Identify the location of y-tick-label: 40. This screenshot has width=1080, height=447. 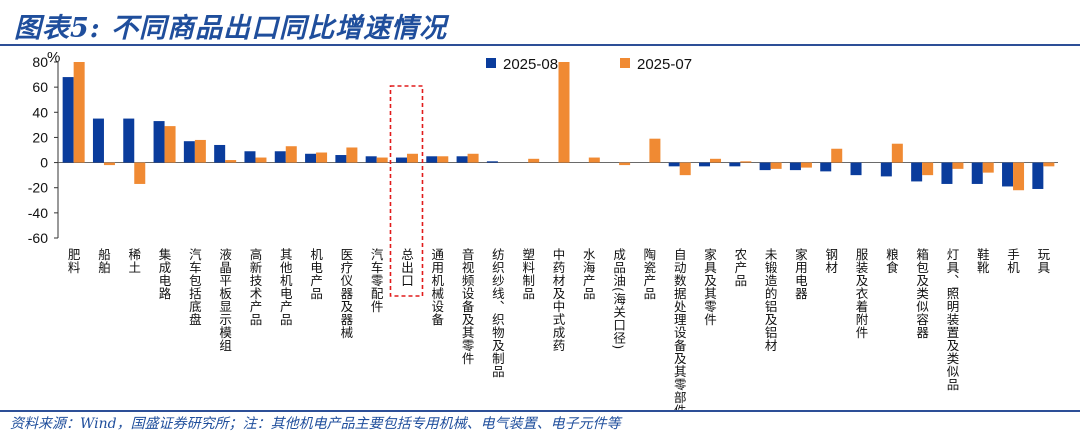
(40, 112).